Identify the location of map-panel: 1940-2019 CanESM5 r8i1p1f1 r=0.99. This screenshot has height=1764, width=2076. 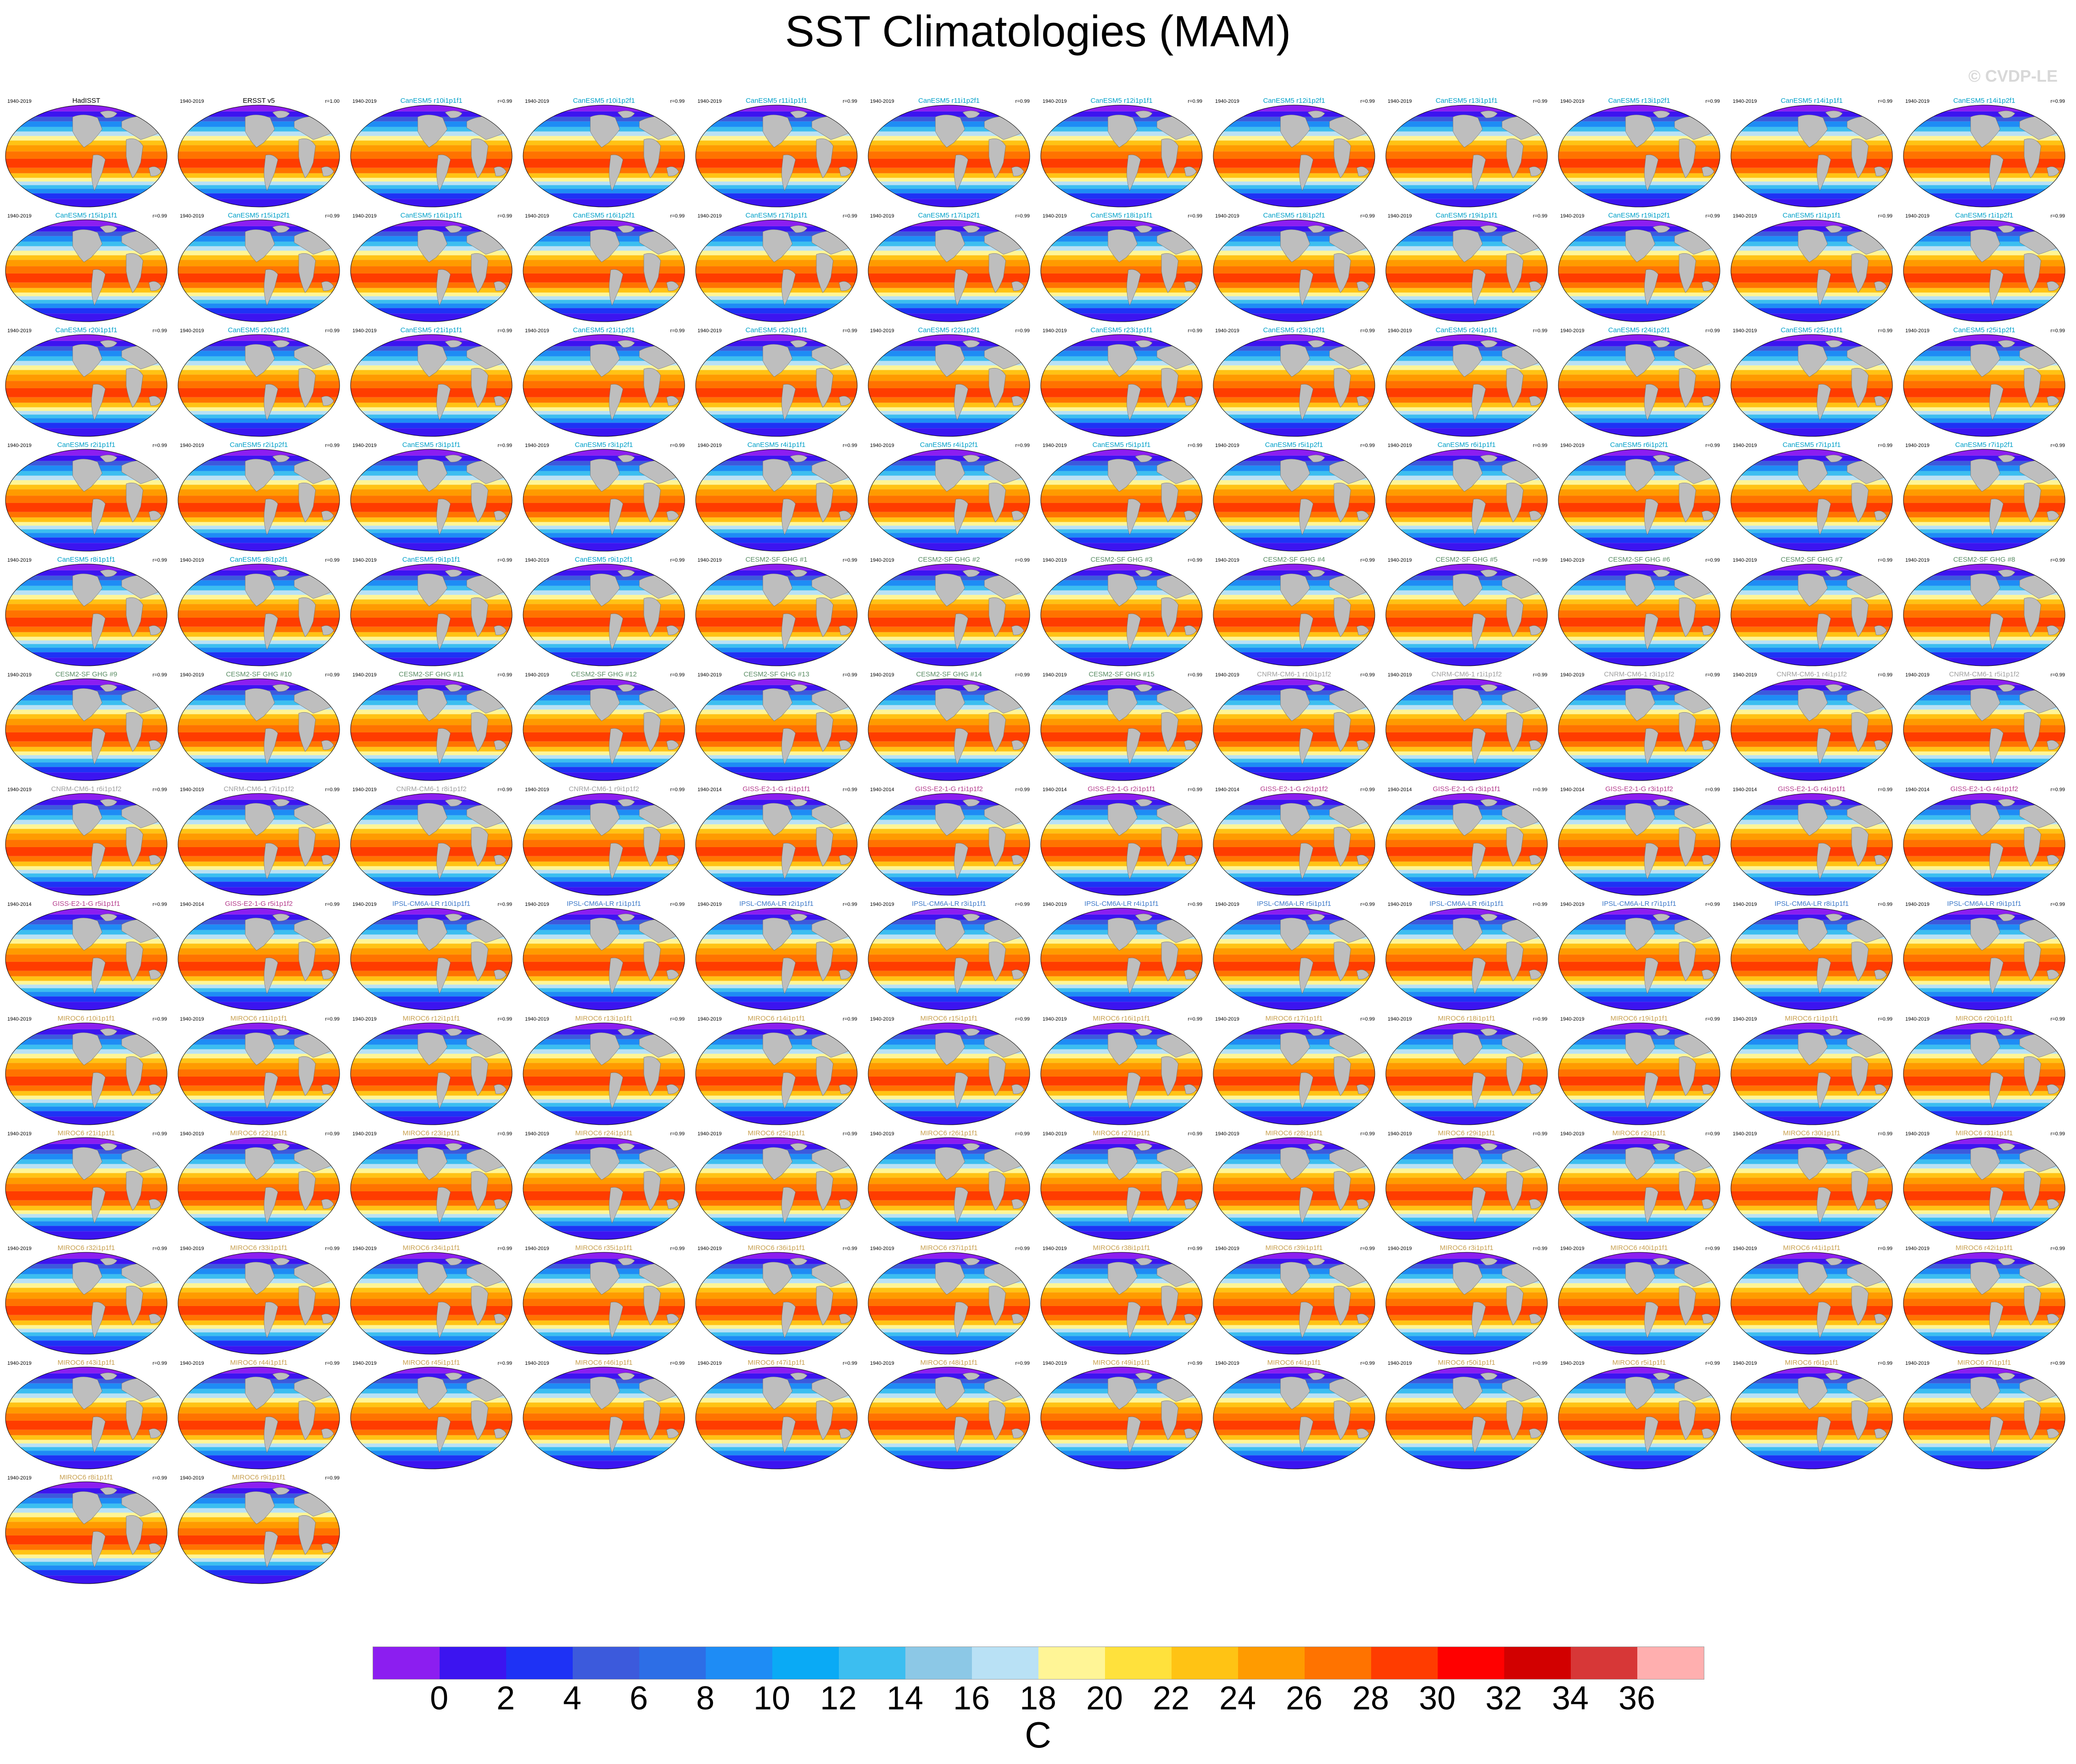
(86, 611).